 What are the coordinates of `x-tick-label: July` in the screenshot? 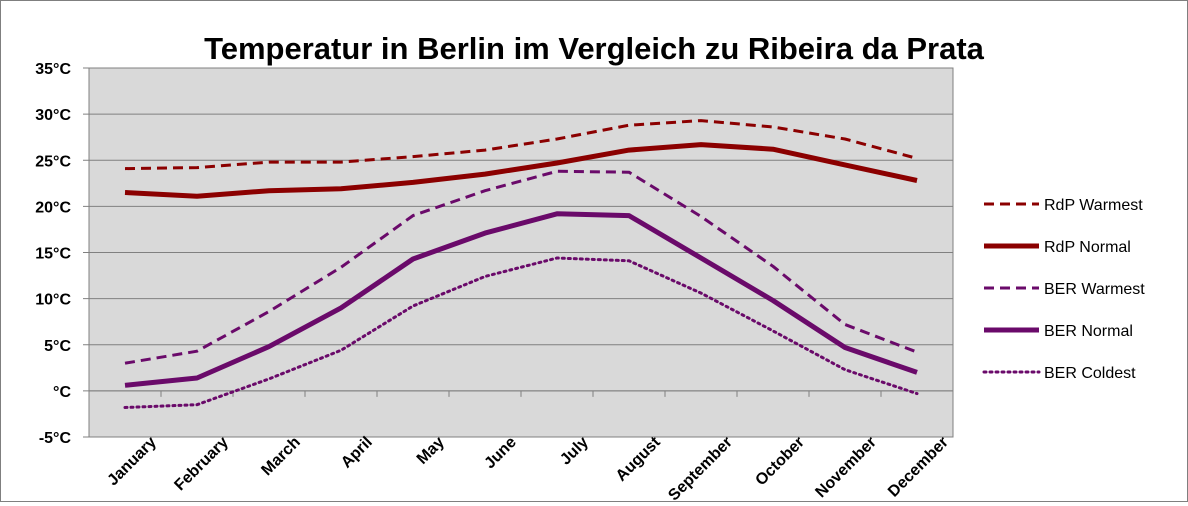 It's located at (574, 451).